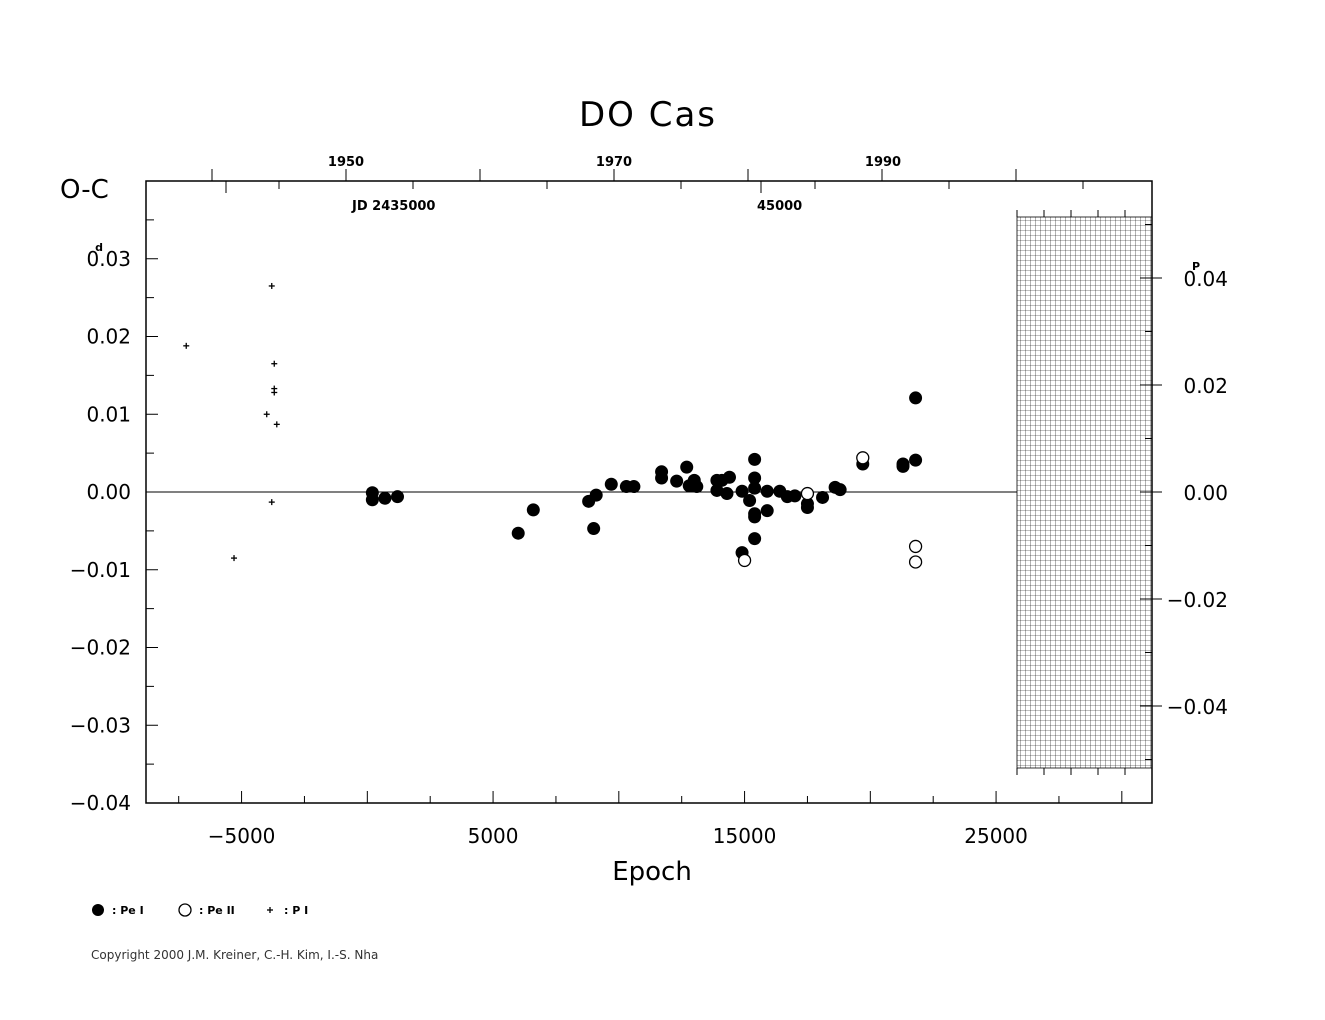 The height and width of the screenshot is (1020, 1325). I want to click on legend-plus-marker, so click(270, 910).